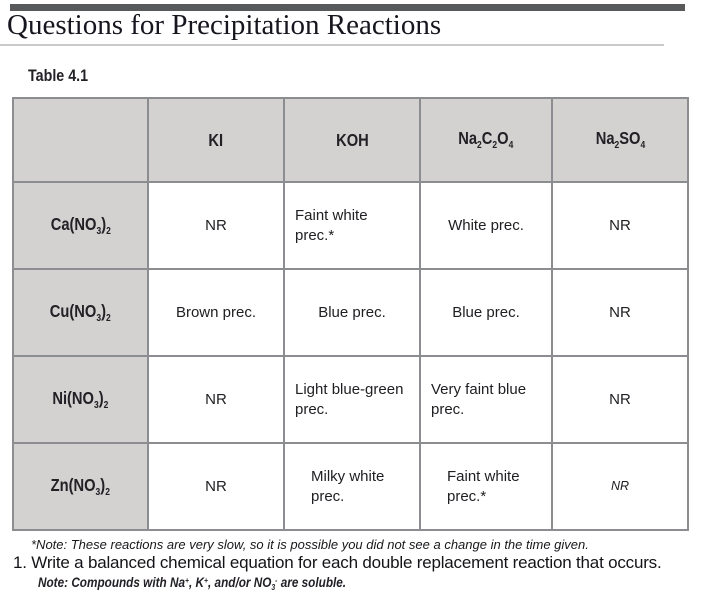 The image size is (705, 592). Describe the element at coordinates (224, 25) in the screenshot. I see `page-title: Questions for Precipitation Reactions` at that location.